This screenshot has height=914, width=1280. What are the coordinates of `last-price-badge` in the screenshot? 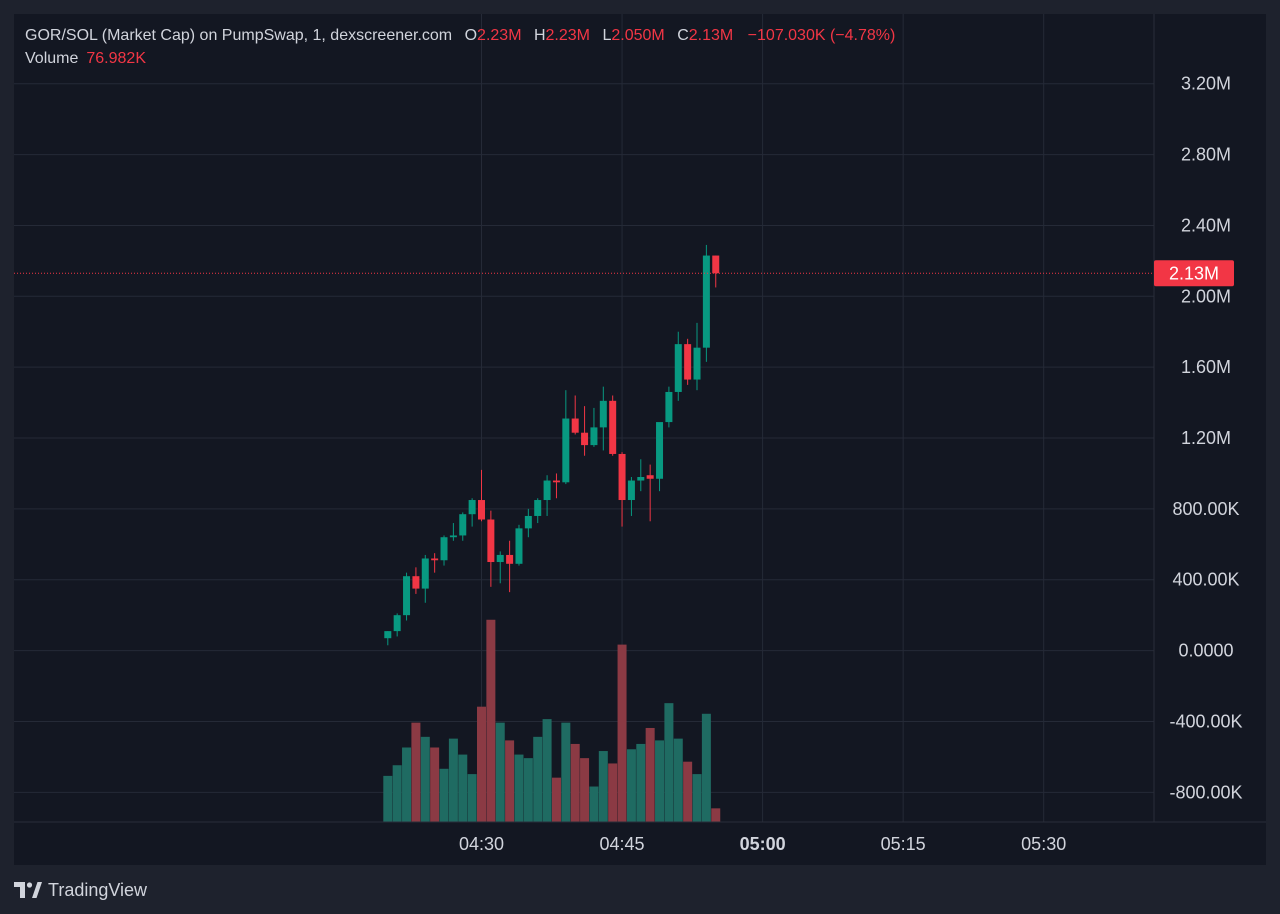 It's located at (1194, 273).